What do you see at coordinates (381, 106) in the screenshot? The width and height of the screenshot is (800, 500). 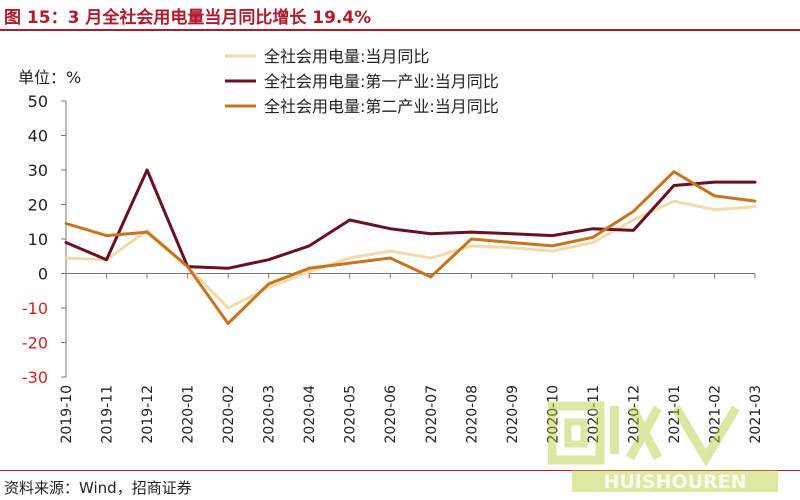 I see `legend-label-3: 全社会用电量:第二产业:当月同比` at bounding box center [381, 106].